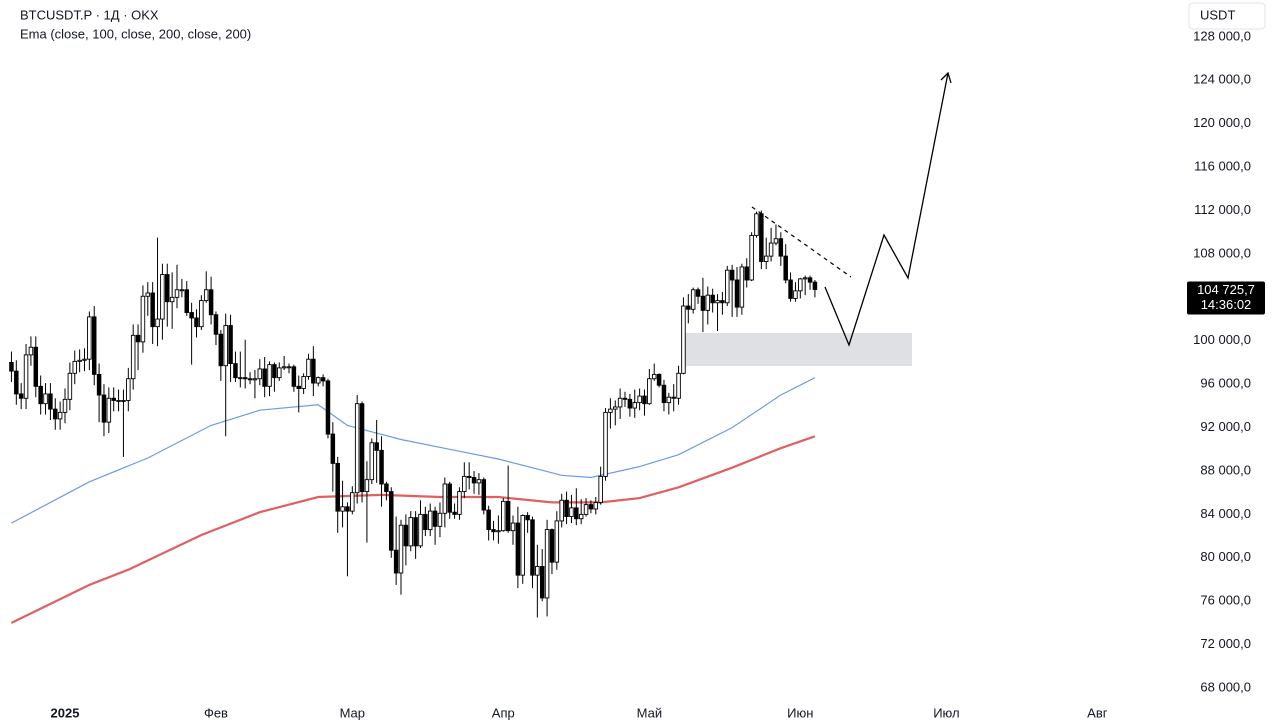  Describe the element at coordinates (1097, 712) in the screenshot. I see `x-tick-label: Авг` at that location.